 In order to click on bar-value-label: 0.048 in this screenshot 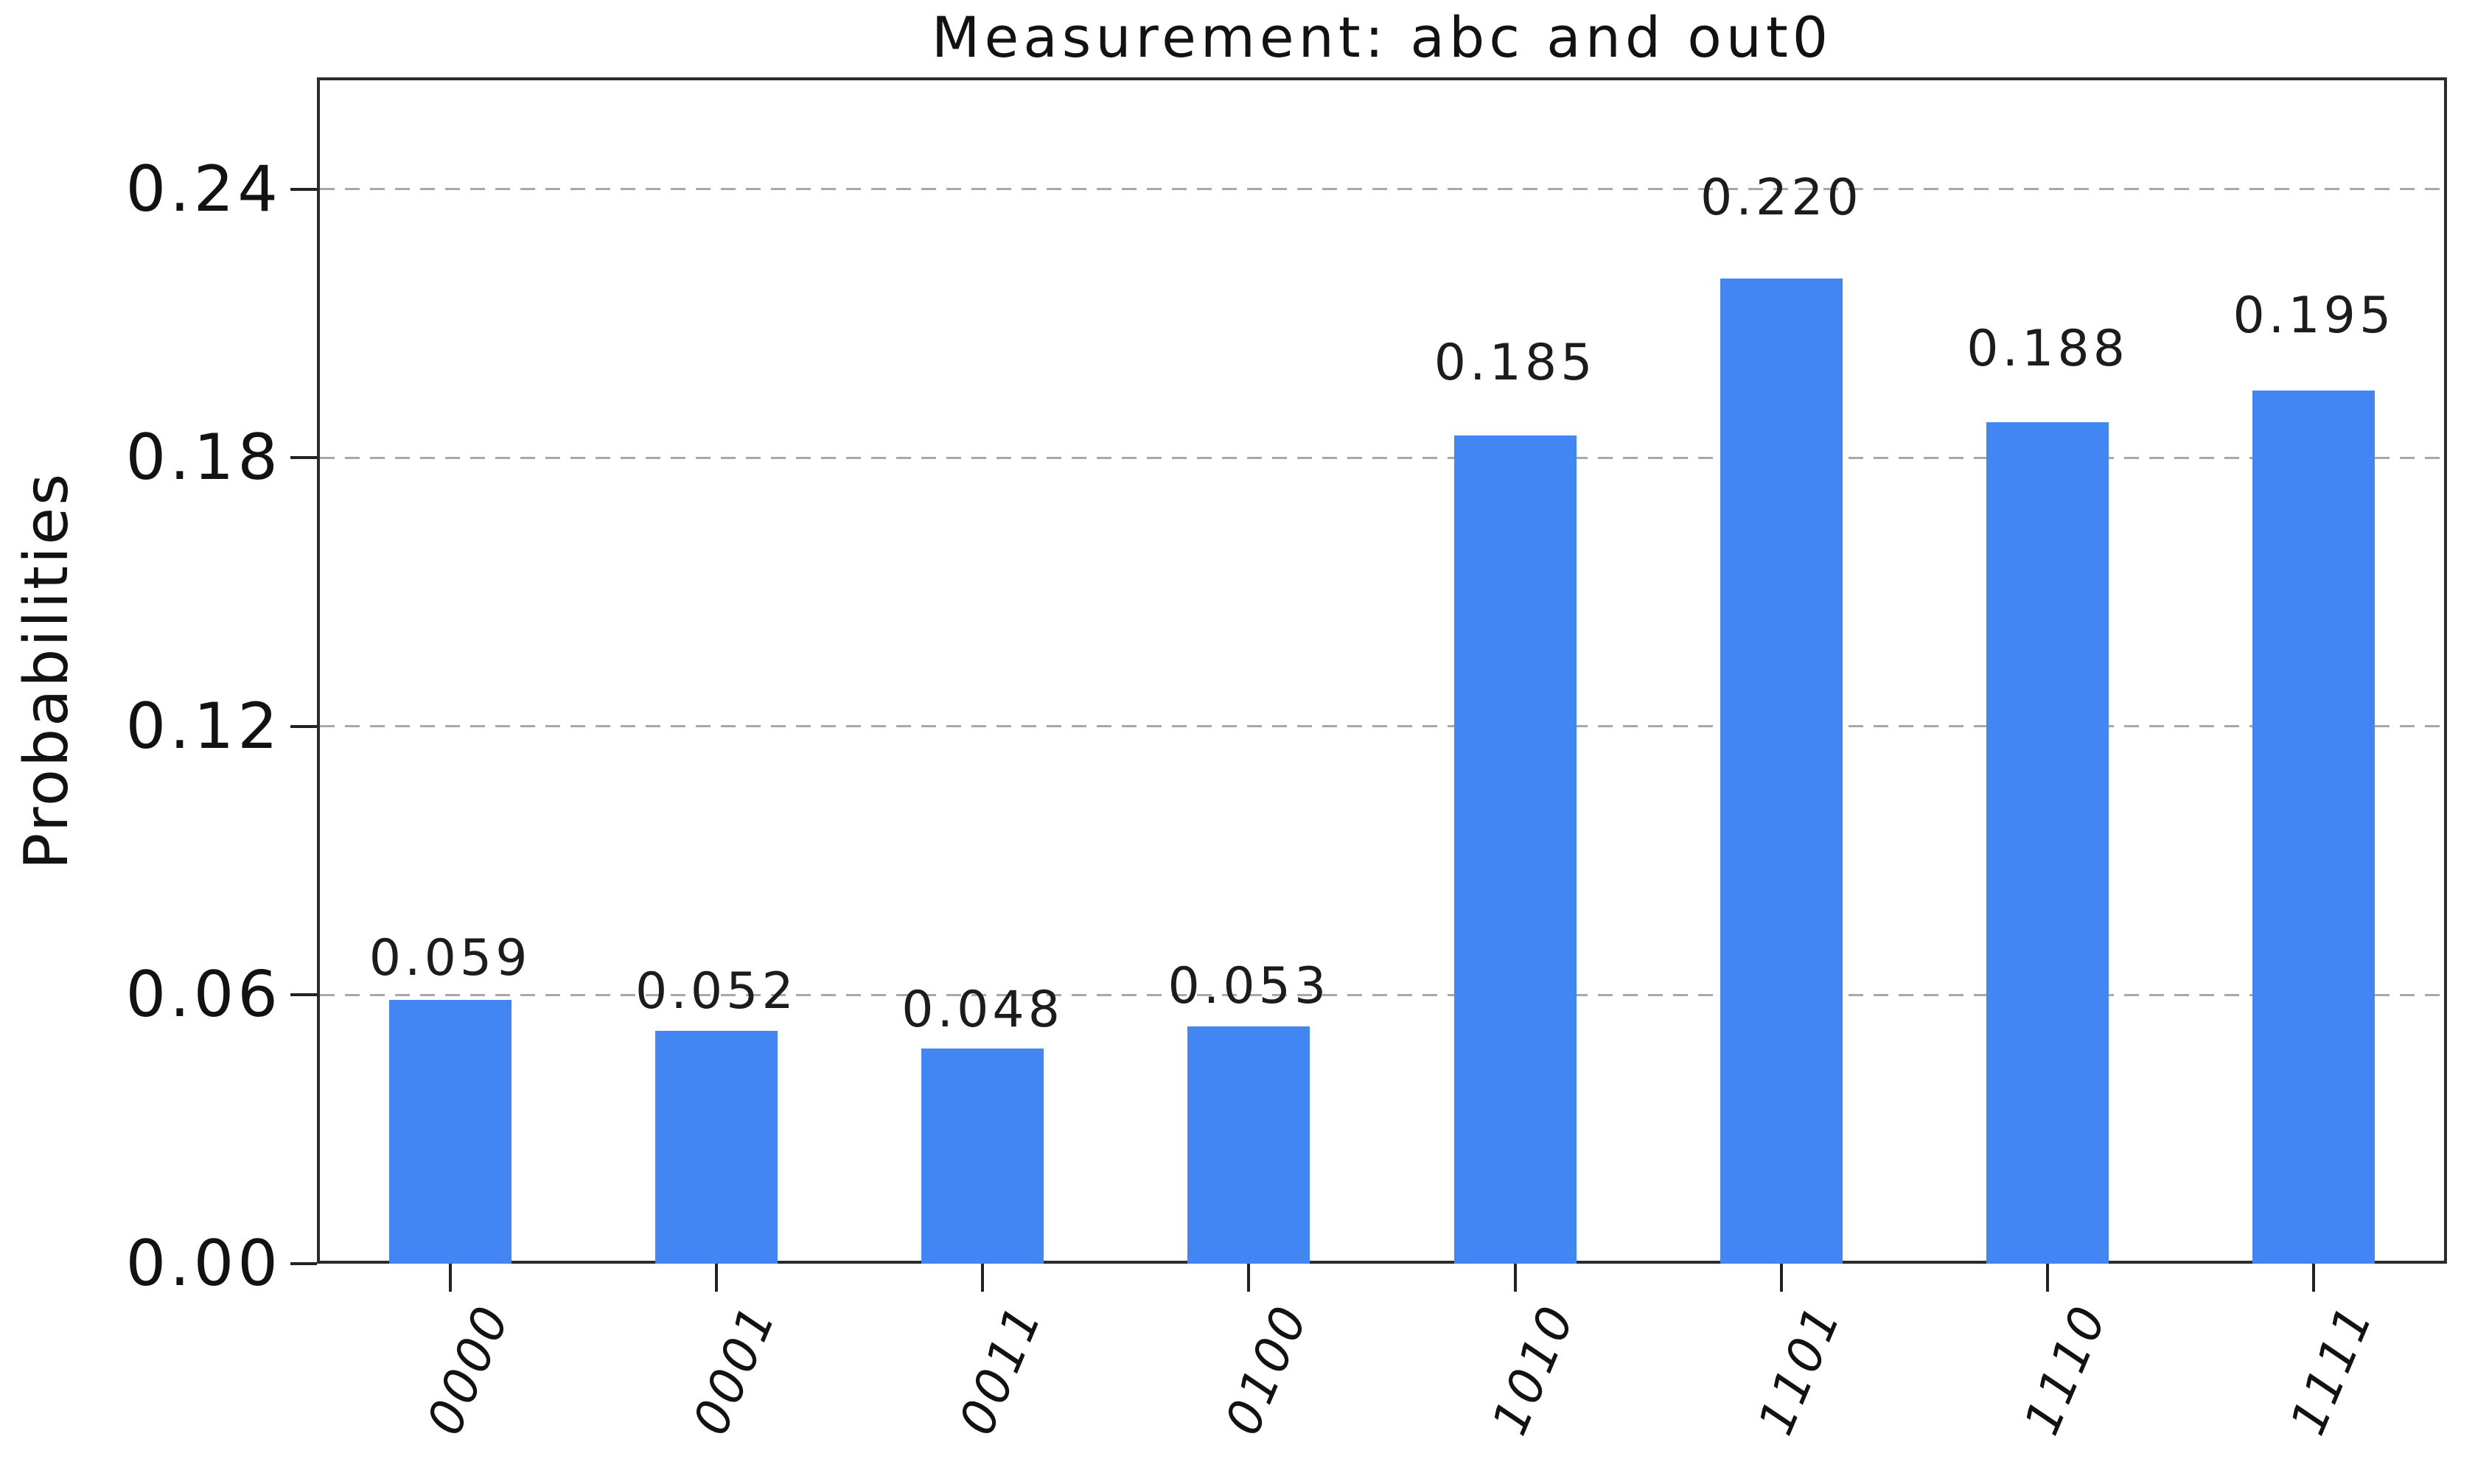, I will do `click(982, 1010)`.